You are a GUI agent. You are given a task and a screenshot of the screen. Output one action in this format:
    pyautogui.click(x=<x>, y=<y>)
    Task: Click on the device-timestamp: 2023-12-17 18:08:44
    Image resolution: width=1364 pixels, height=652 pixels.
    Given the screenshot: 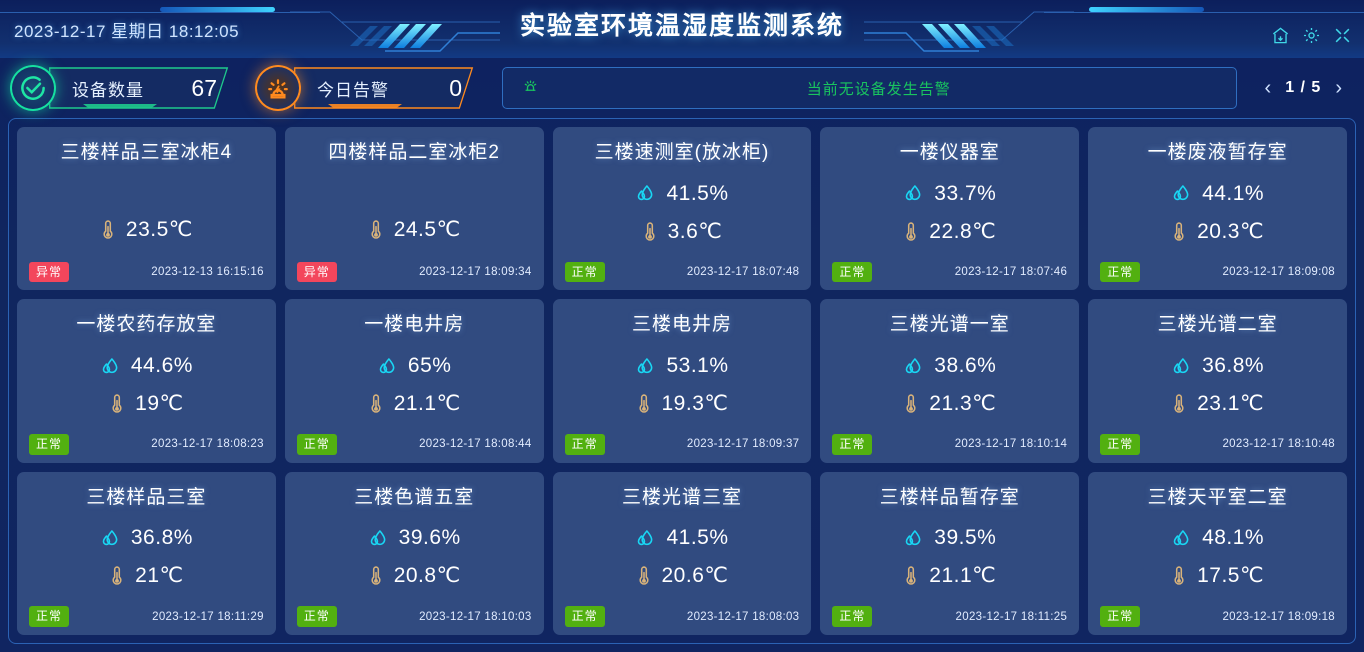 What is the action you would take?
    pyautogui.click(x=475, y=444)
    